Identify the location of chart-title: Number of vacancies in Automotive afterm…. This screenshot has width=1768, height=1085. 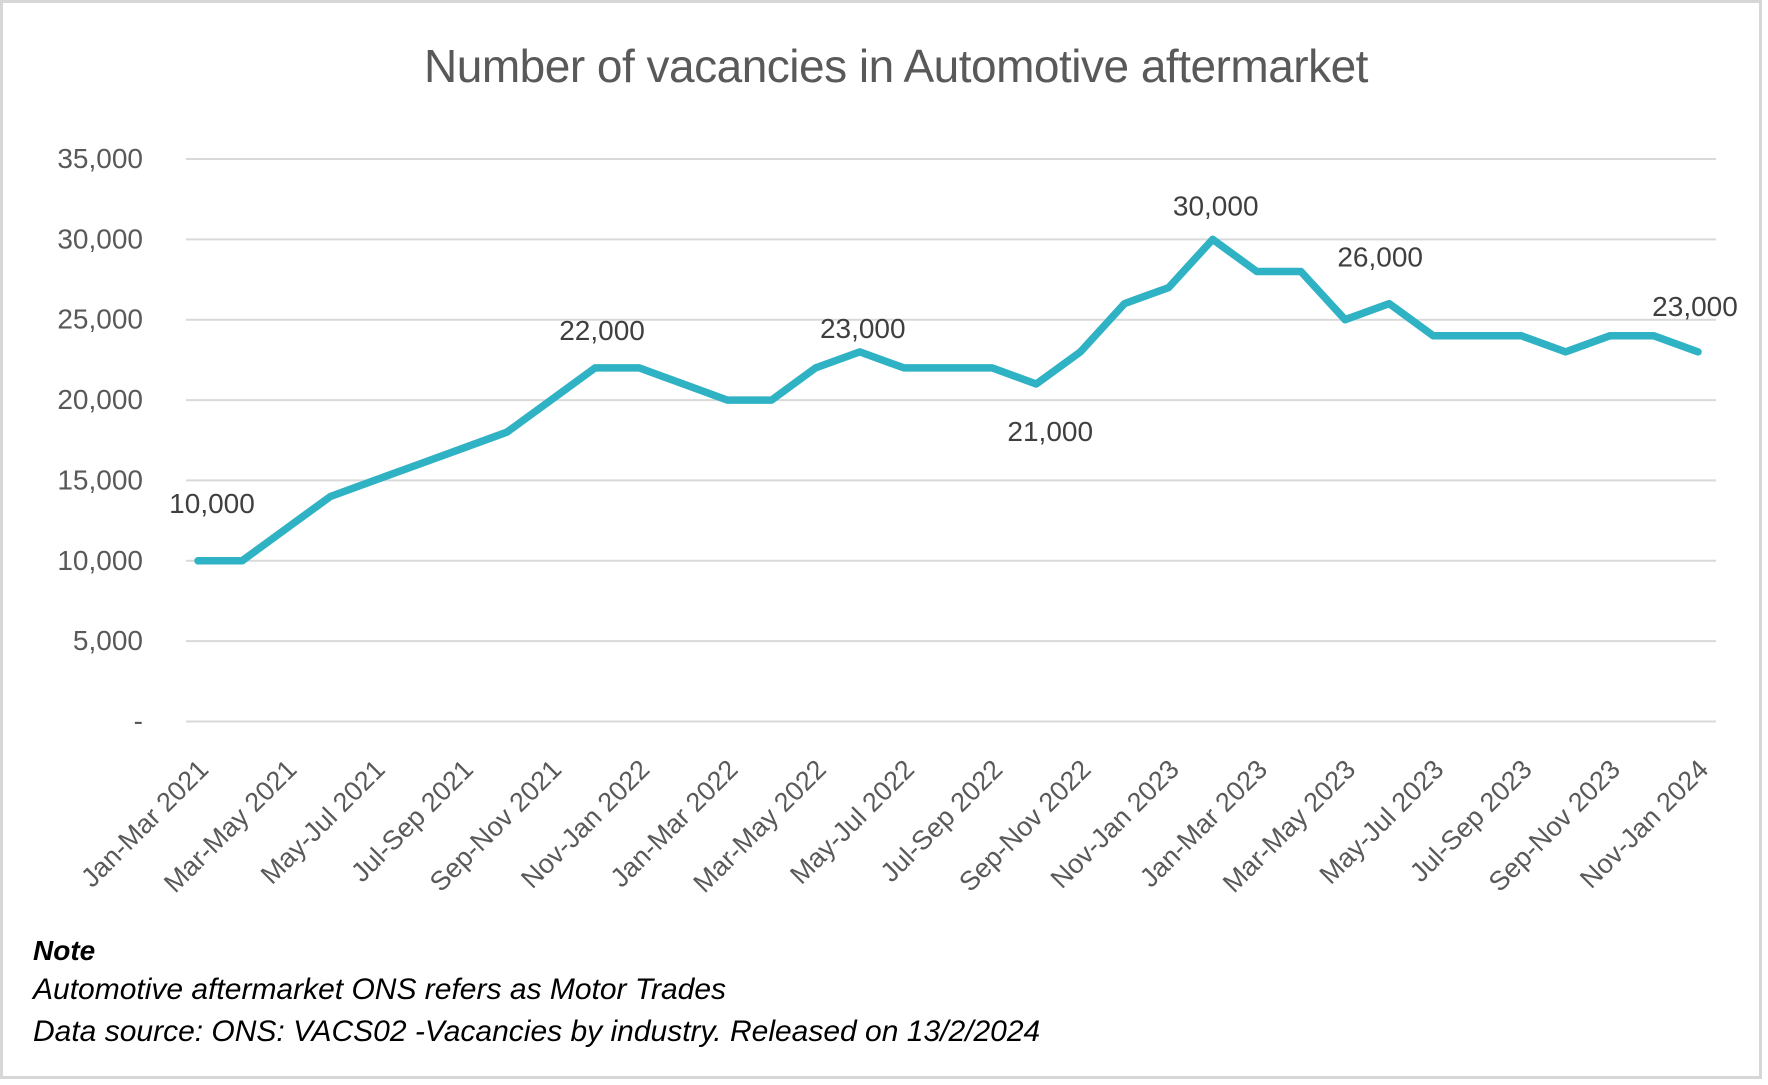
(896, 66).